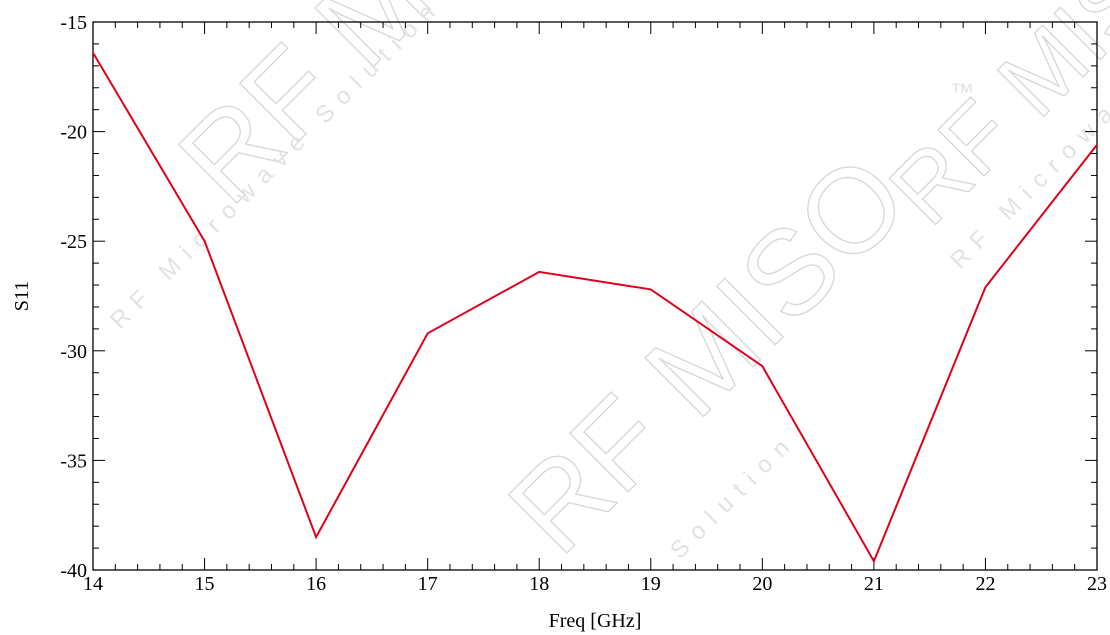  Describe the element at coordinates (205, 584) in the screenshot. I see `x-tick-label: 15` at that location.